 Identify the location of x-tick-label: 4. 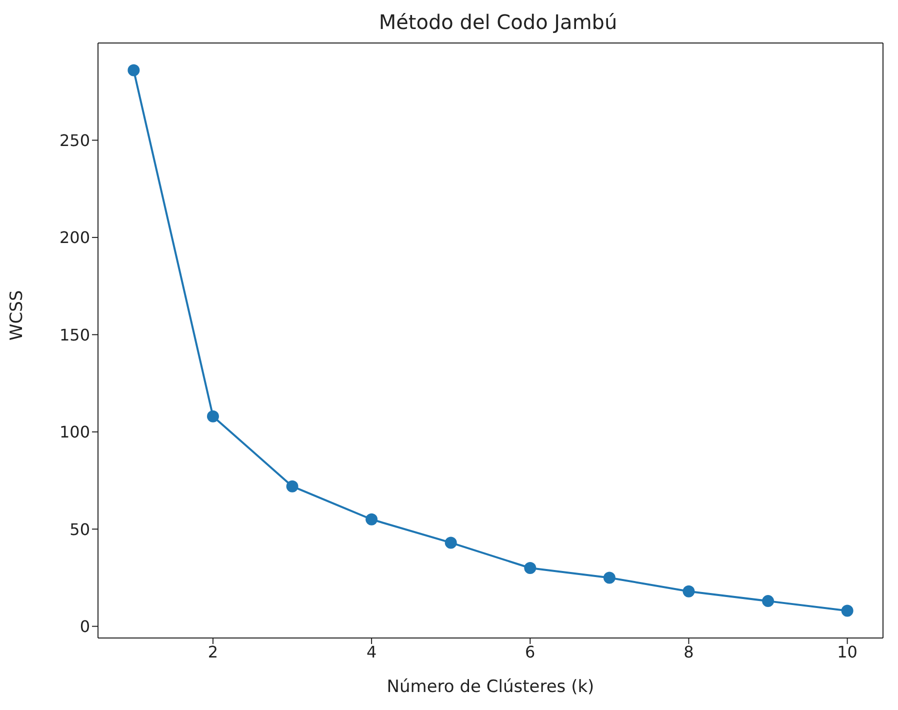
(371, 652).